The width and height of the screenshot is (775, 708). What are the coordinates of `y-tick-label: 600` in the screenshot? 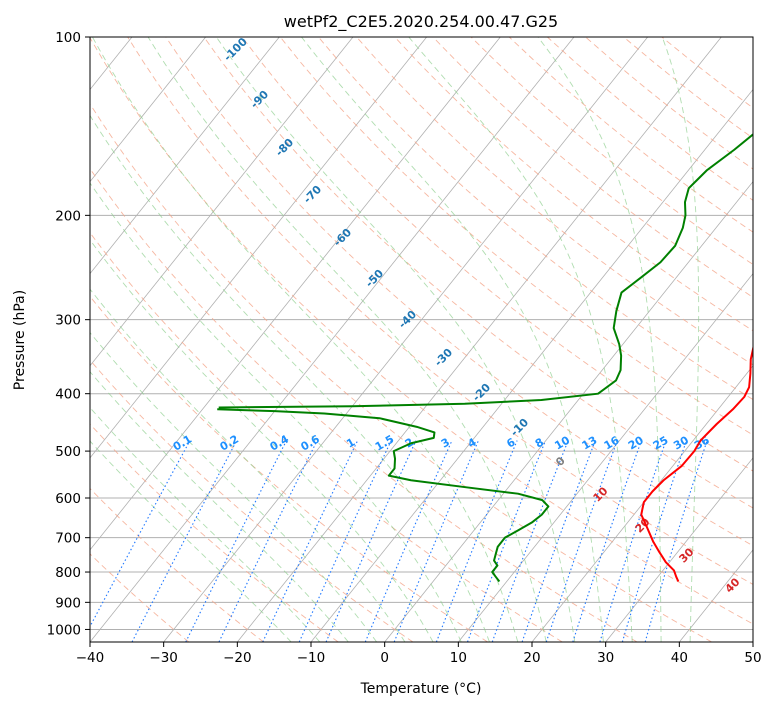 It's located at (68, 499).